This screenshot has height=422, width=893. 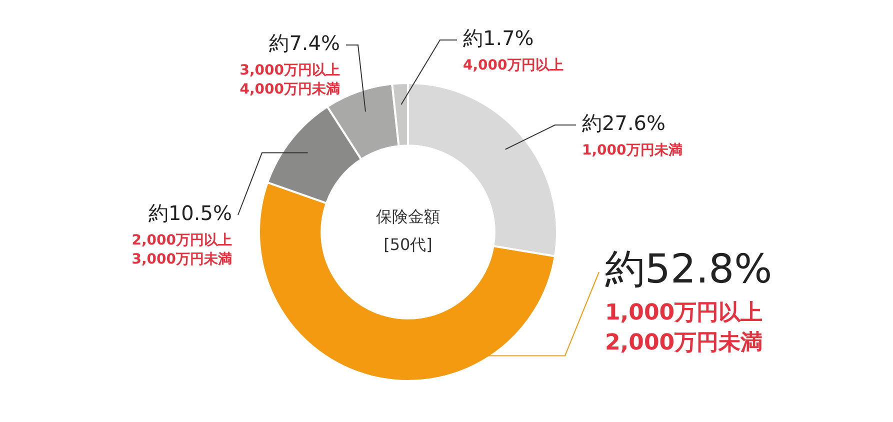 What do you see at coordinates (632, 150) in the screenshot?
I see `slice-label: 1,000万円未満` at bounding box center [632, 150].